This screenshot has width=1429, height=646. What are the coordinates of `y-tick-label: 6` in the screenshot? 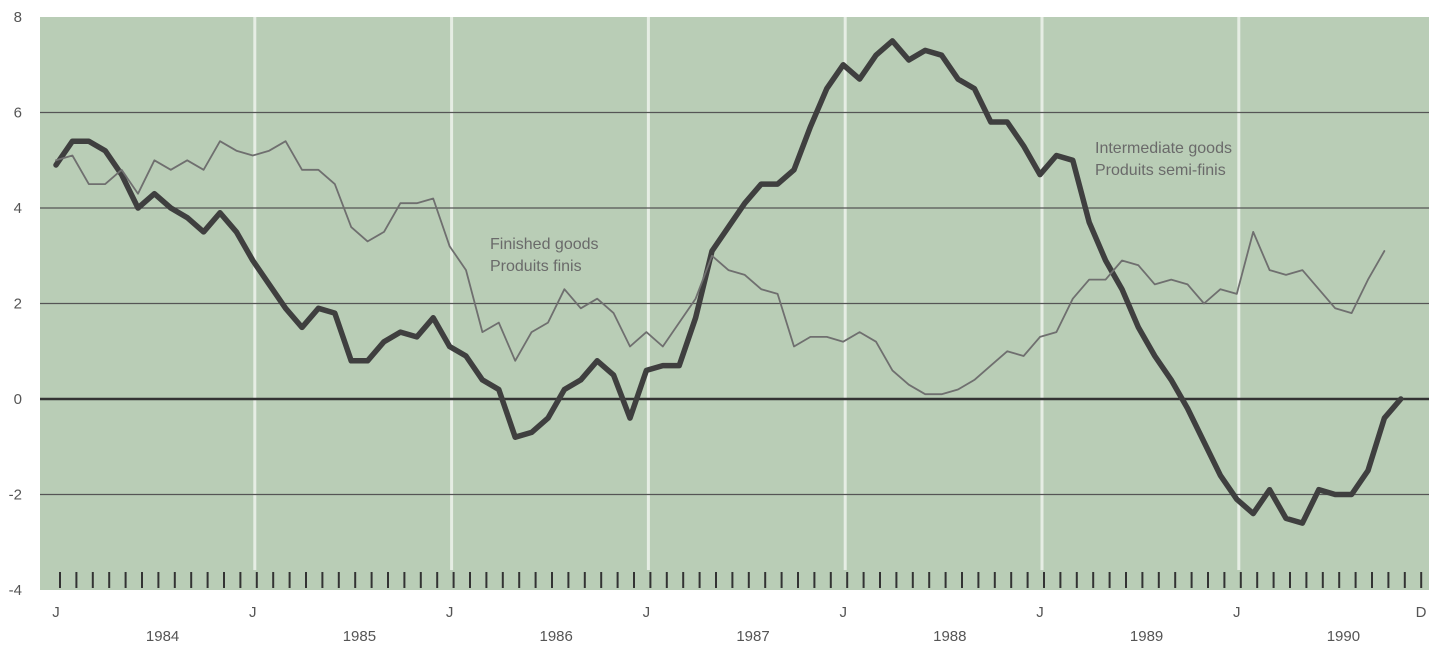 It's located at (18, 113).